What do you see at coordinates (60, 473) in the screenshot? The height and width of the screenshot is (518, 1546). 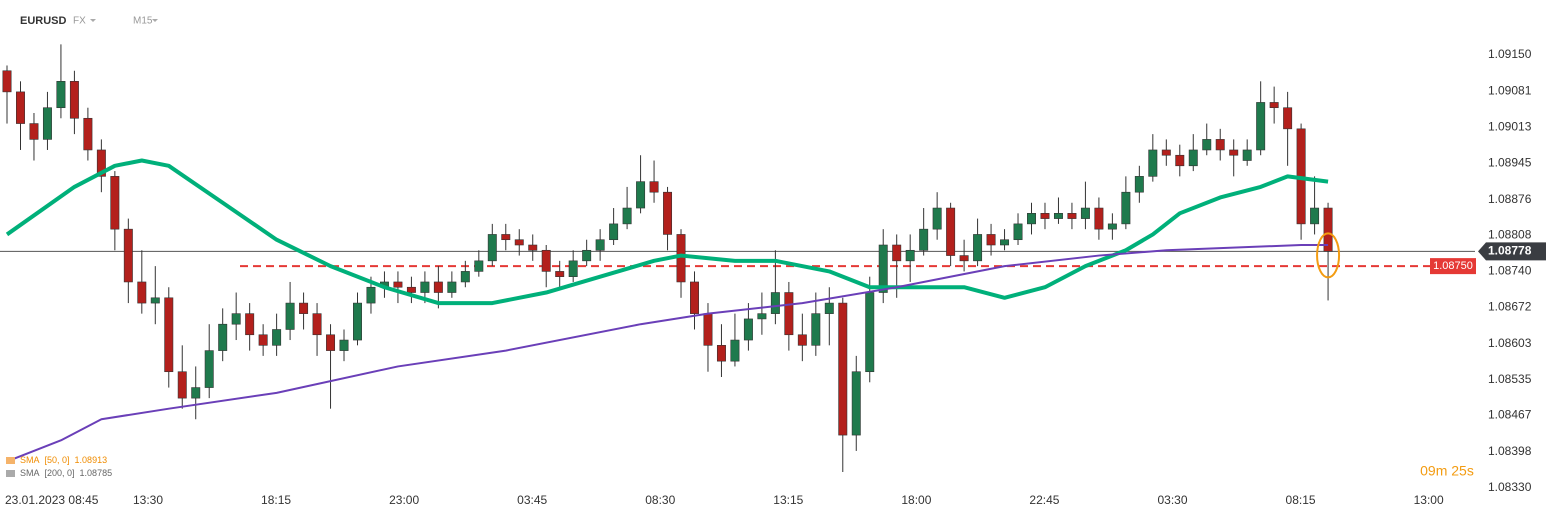 I see `legend-params: [200, 0]` at bounding box center [60, 473].